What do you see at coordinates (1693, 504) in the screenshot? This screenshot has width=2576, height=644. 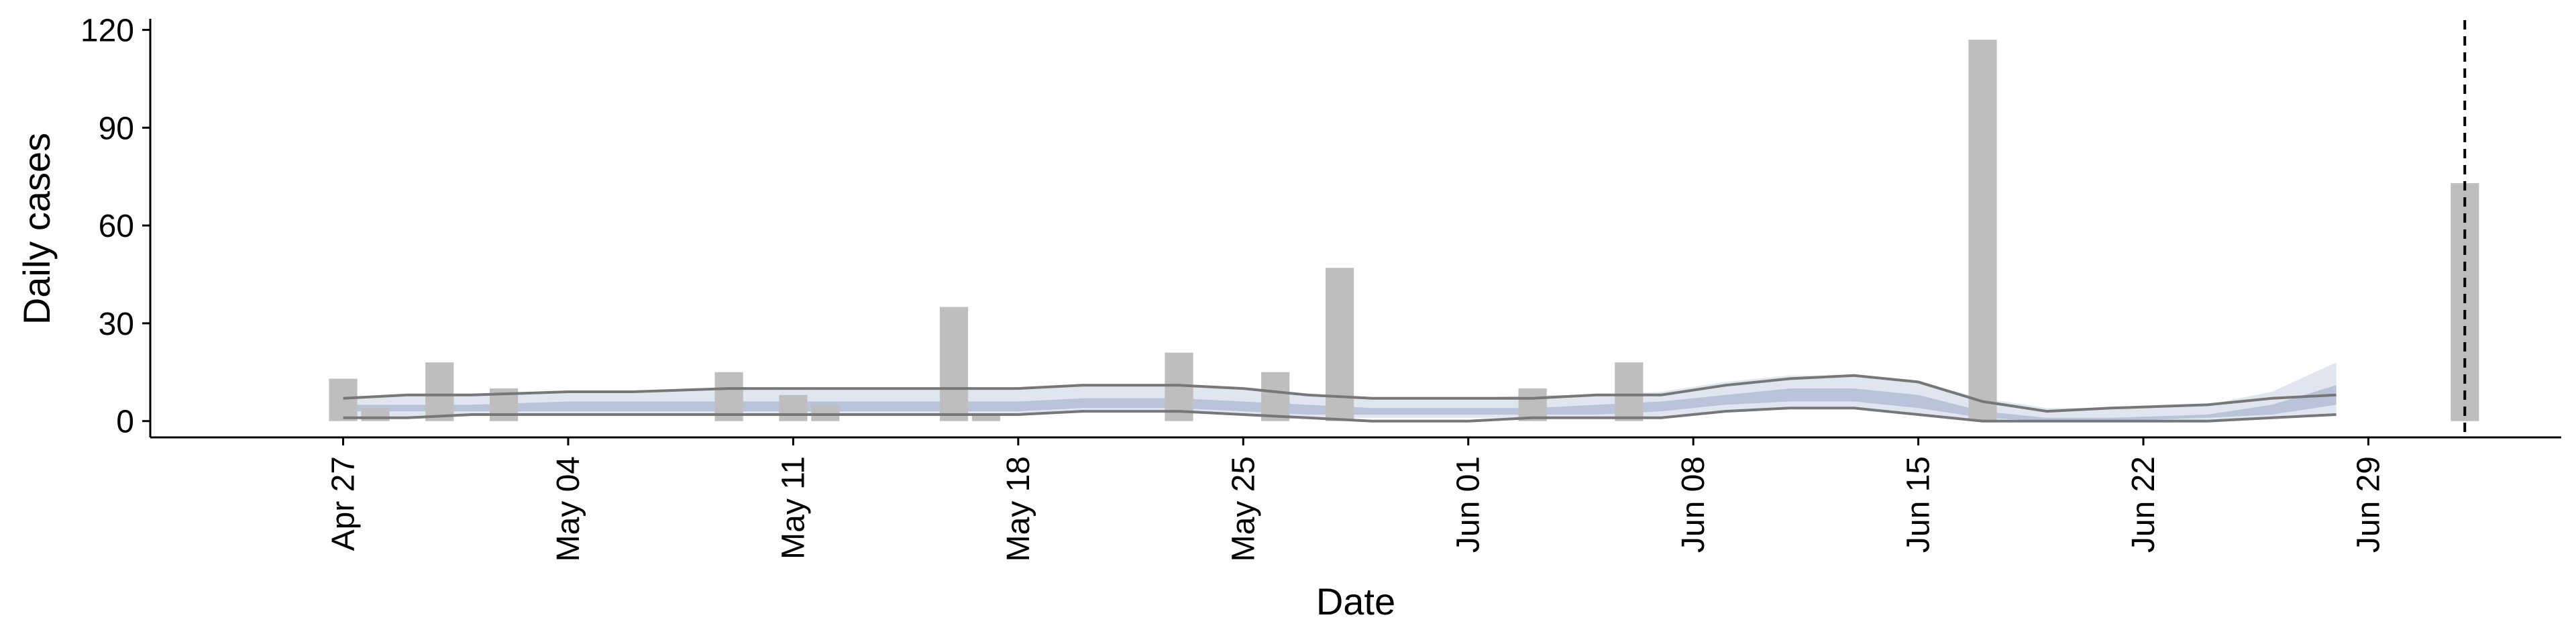 I see `x-tick-label: Jun 08` at bounding box center [1693, 504].